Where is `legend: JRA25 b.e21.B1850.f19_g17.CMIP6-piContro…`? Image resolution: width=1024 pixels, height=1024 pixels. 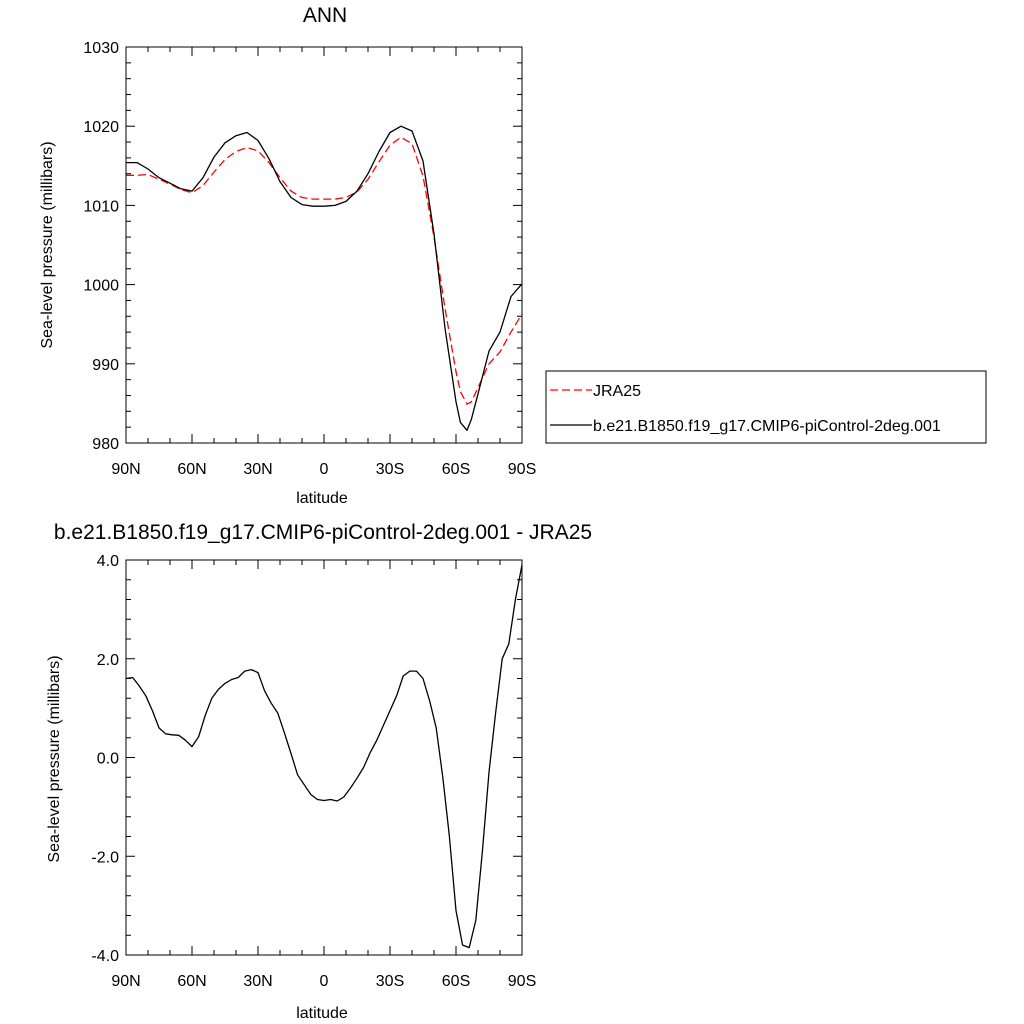
legend: JRA25 b.e21.B1850.f19_g17.CMIP6-piContro… is located at coordinates (766, 407).